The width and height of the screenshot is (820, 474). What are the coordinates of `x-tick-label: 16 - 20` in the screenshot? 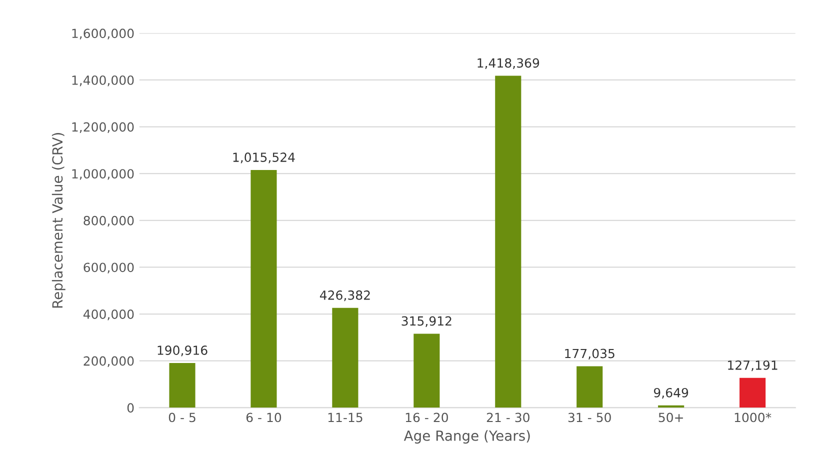 It's located at (427, 417).